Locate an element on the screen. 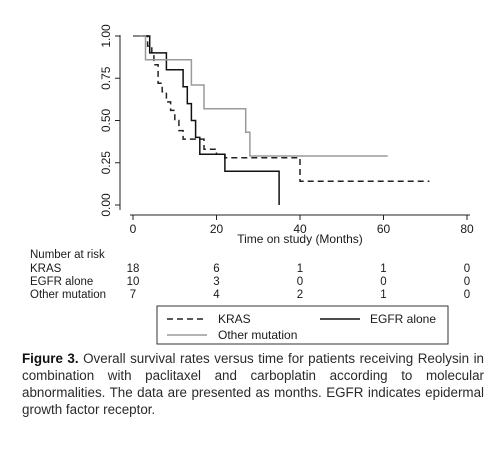 This screenshot has height=452, width=501. y-tick-label: 0.25 is located at coordinates (106, 163).